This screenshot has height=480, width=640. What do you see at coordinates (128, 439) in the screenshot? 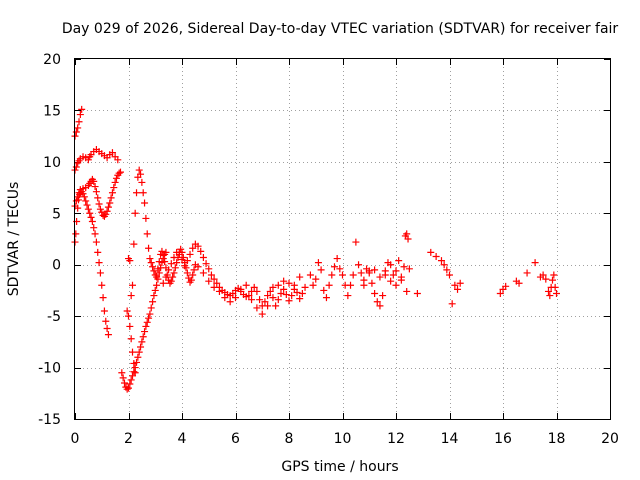
I see `x-tick-label: 2` at bounding box center [128, 439].